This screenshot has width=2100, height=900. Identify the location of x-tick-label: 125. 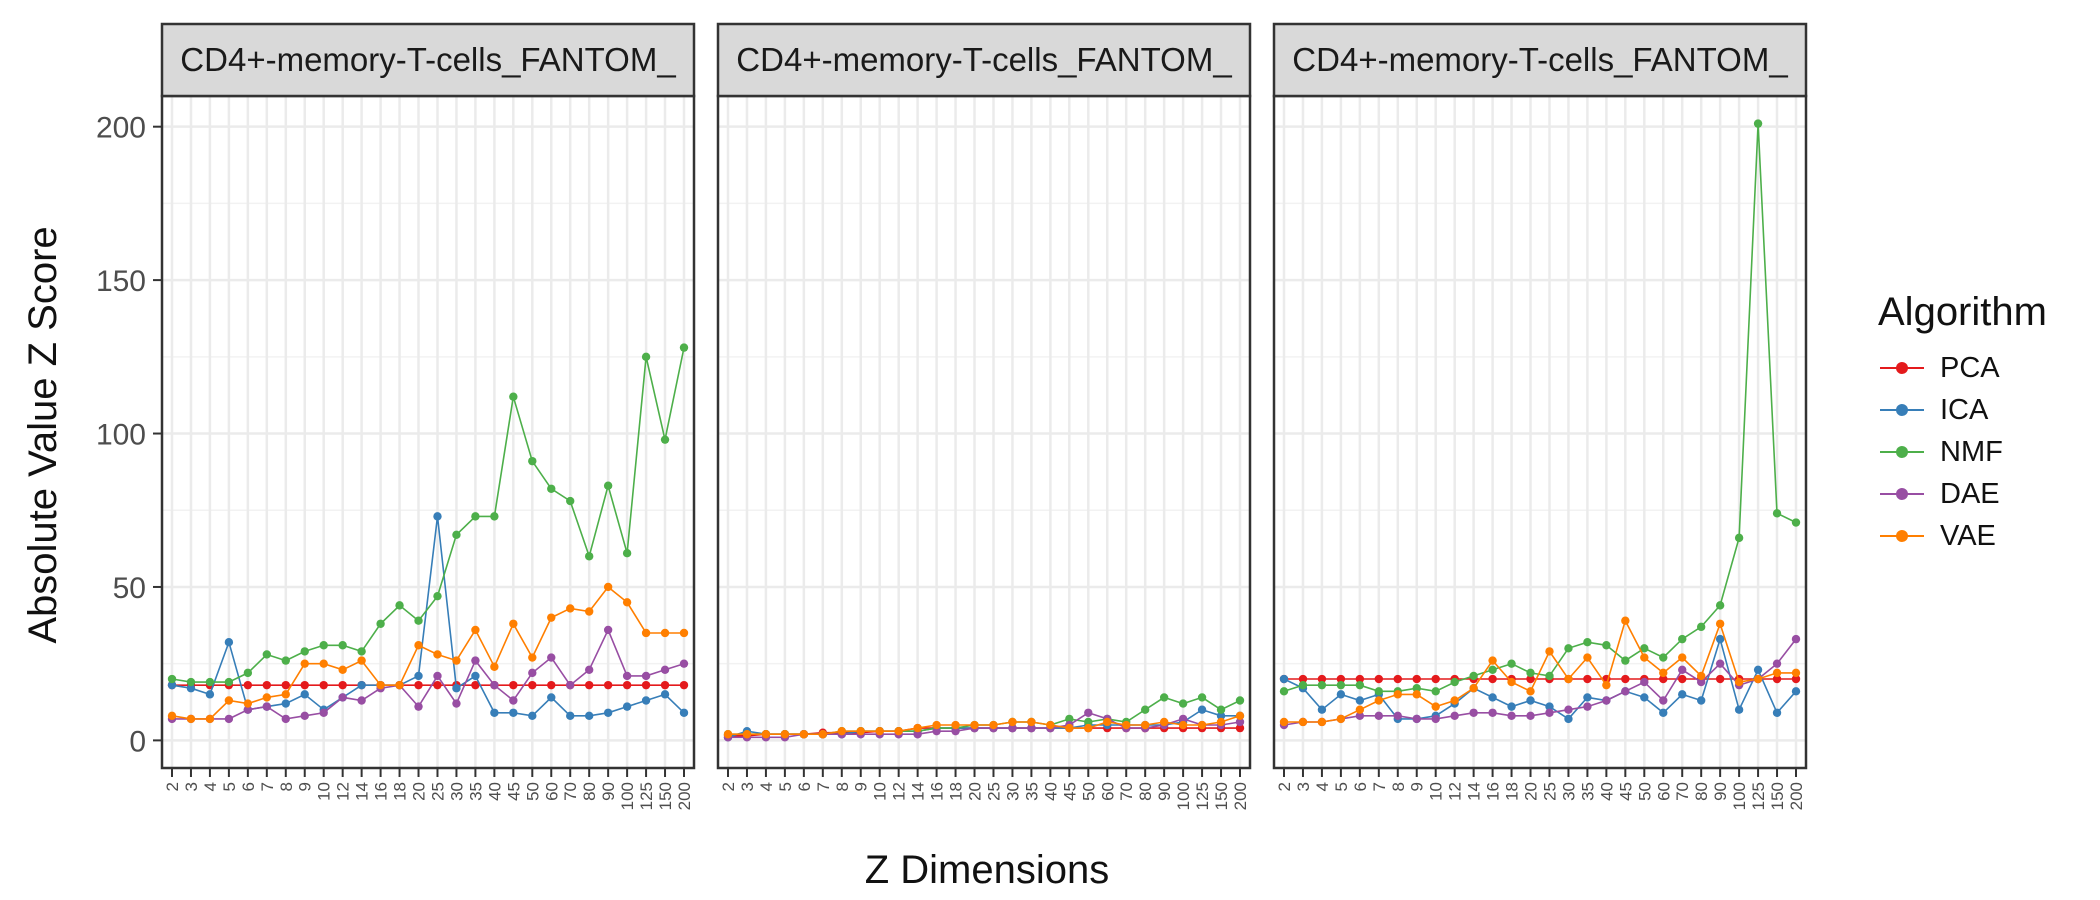
(1758, 796).